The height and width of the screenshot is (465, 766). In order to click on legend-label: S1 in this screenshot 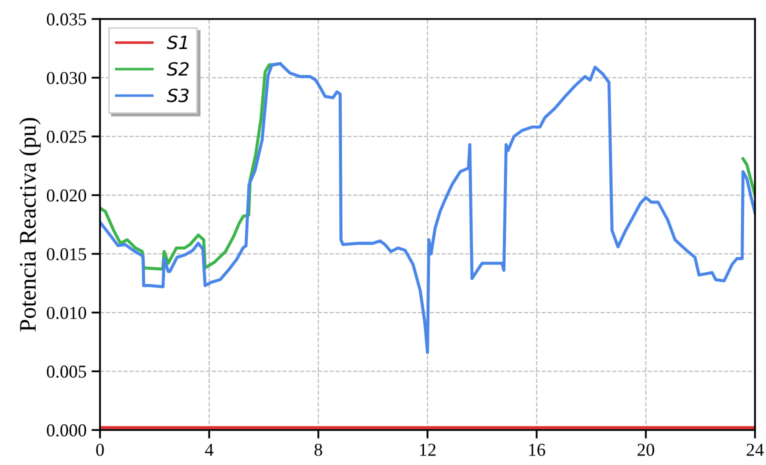, I will do `click(177, 43)`.